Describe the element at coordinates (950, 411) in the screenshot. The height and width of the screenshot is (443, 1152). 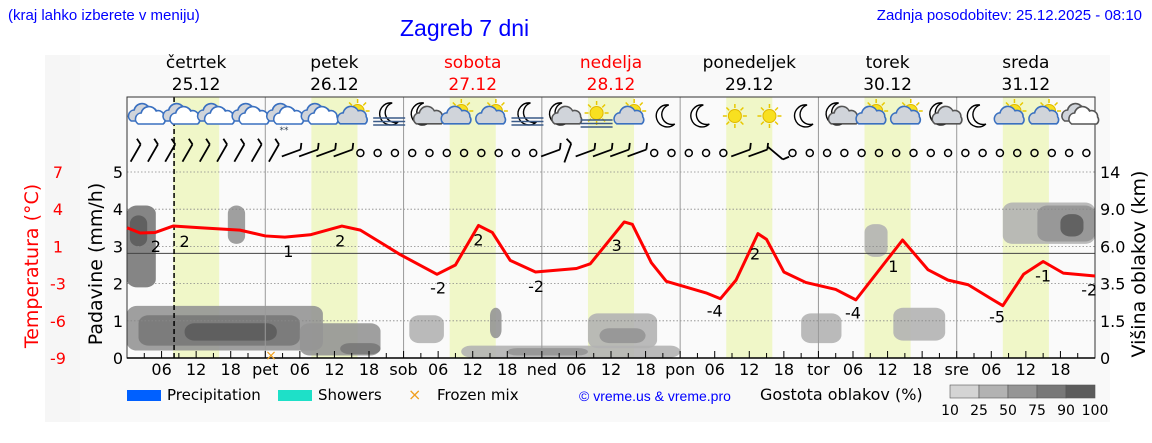
I see `cloud-density-tick: 10` at that location.